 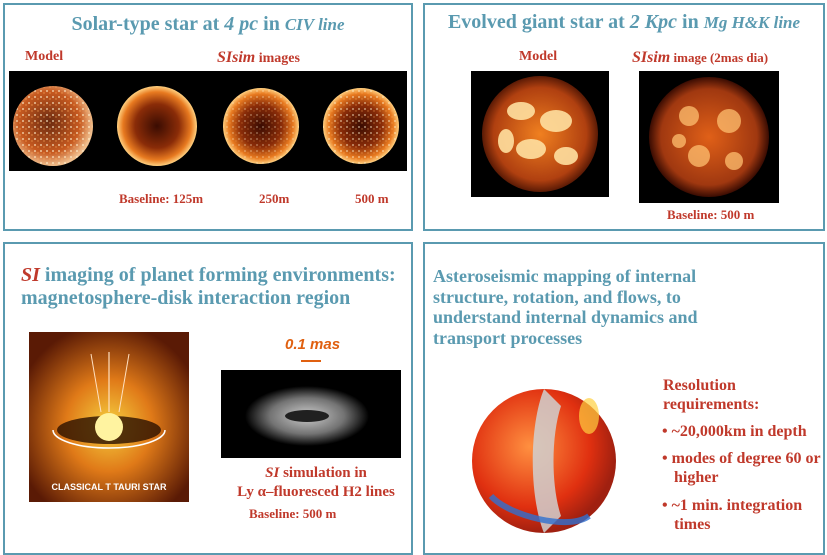 I want to click on panel1-title: Solar-type star at 4 pc in CIV line, so click(x=208, y=24).